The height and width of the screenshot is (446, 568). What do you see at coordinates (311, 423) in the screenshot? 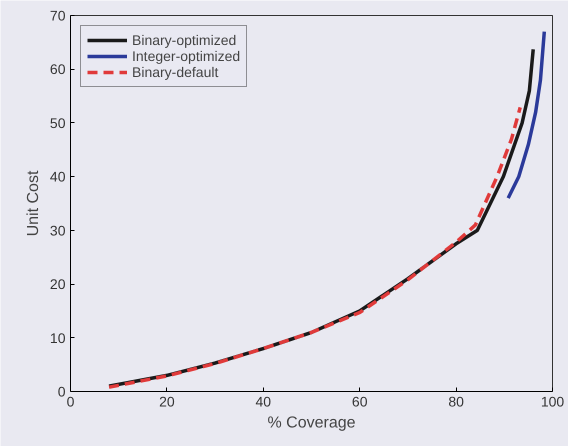
I see `x-axis-title: % Coverage` at bounding box center [311, 423].